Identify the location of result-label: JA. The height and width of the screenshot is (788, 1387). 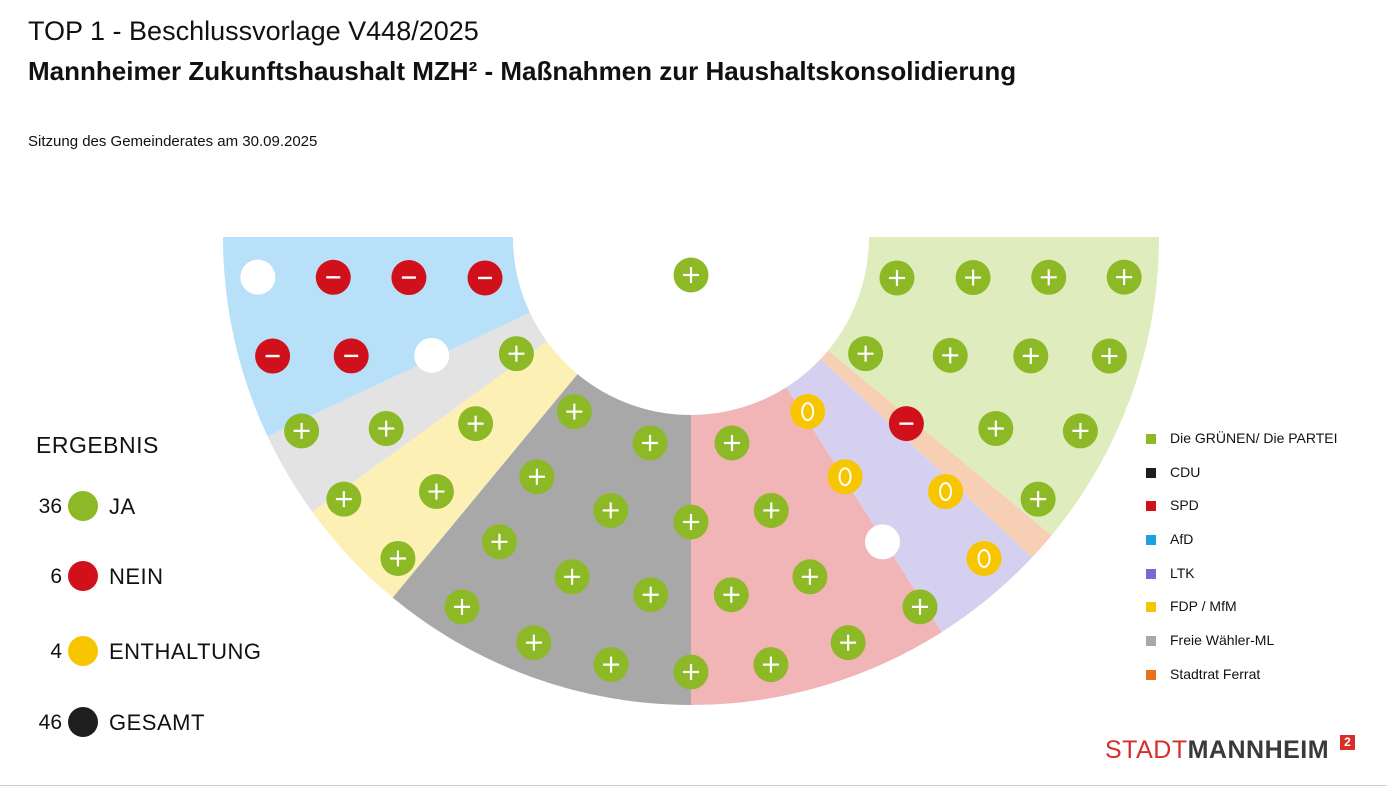
(122, 506).